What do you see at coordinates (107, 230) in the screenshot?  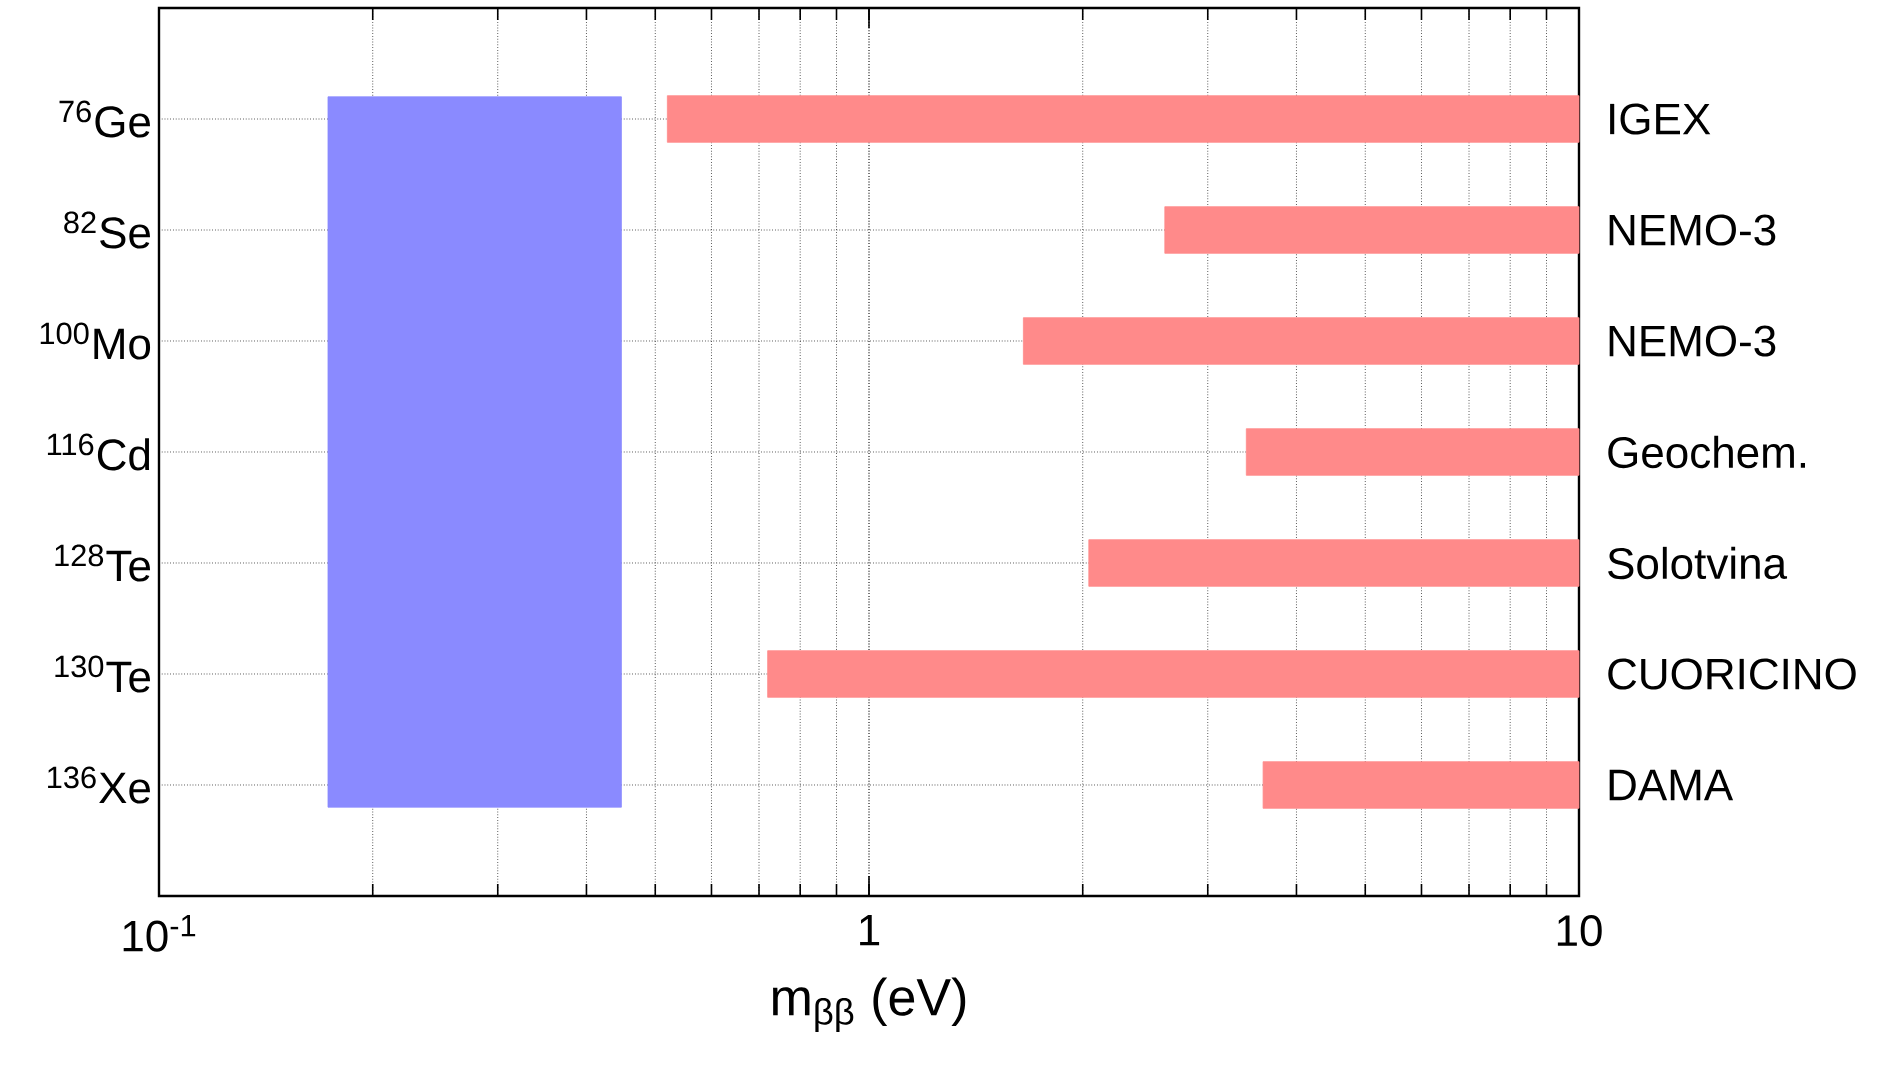 I see `y-tick-label: $^{82}$Se` at bounding box center [107, 230].